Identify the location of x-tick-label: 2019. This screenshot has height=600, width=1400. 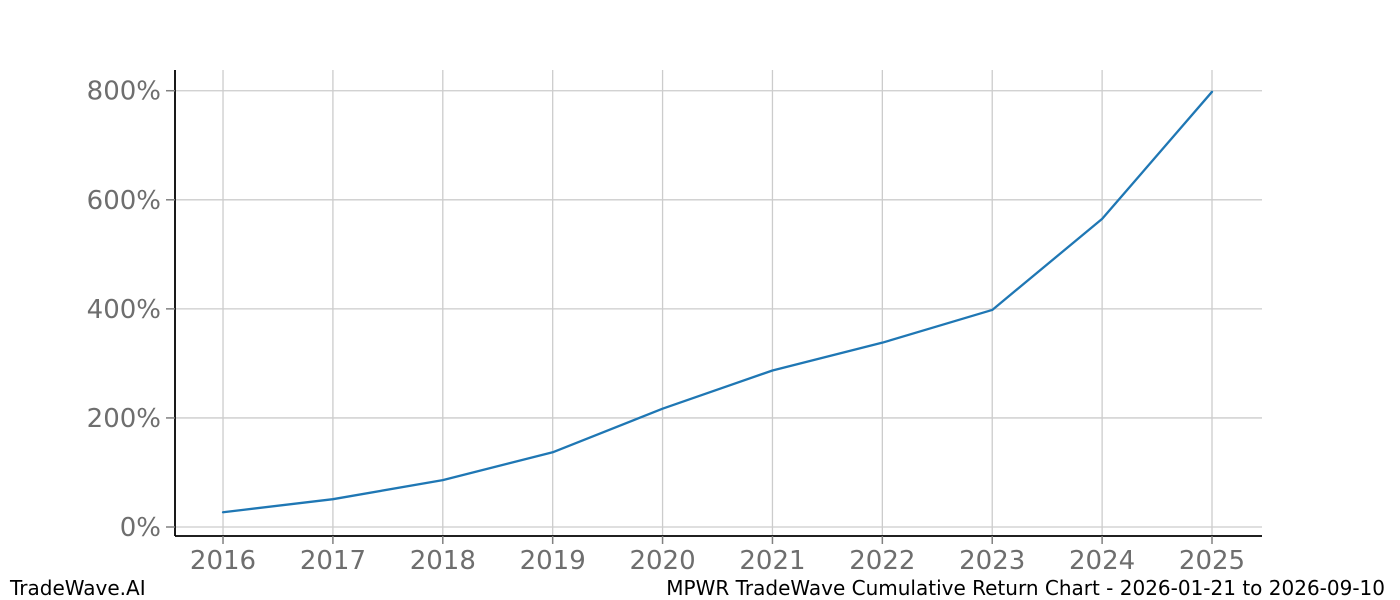
(553, 561).